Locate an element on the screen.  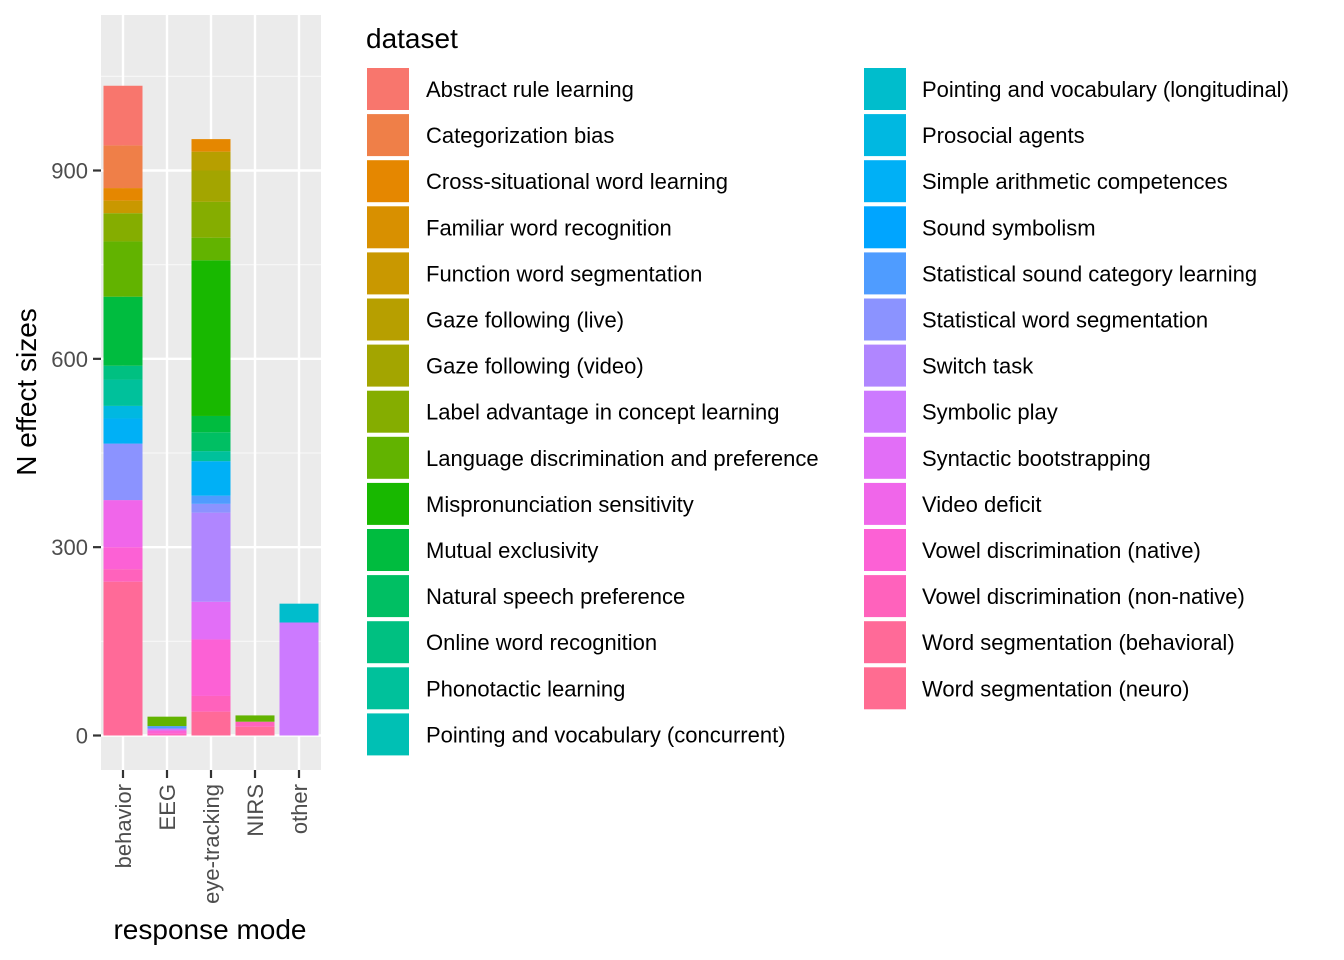
x-tick-label: EEG is located at coordinates (167, 807).